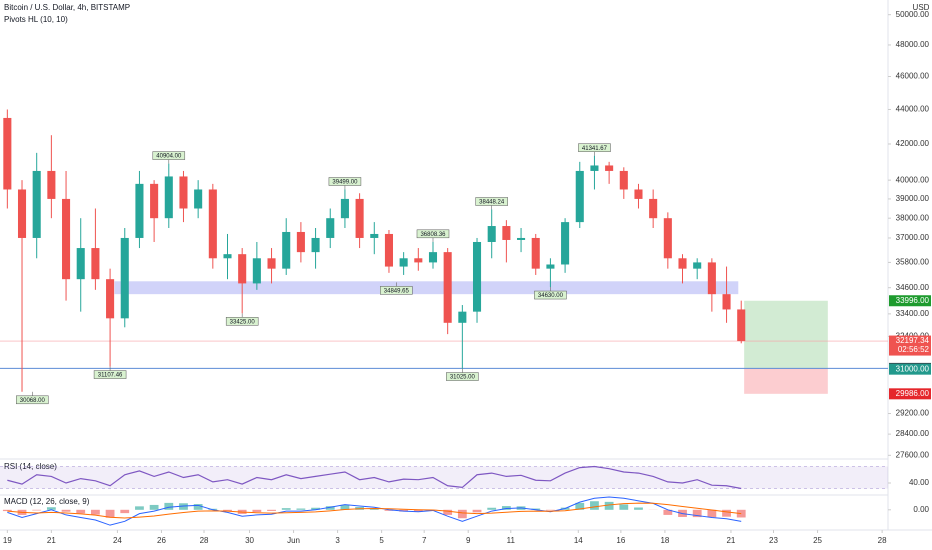 The width and height of the screenshot is (932, 550). Describe the element at coordinates (426, 288) in the screenshot. I see `support-zone` at that location.